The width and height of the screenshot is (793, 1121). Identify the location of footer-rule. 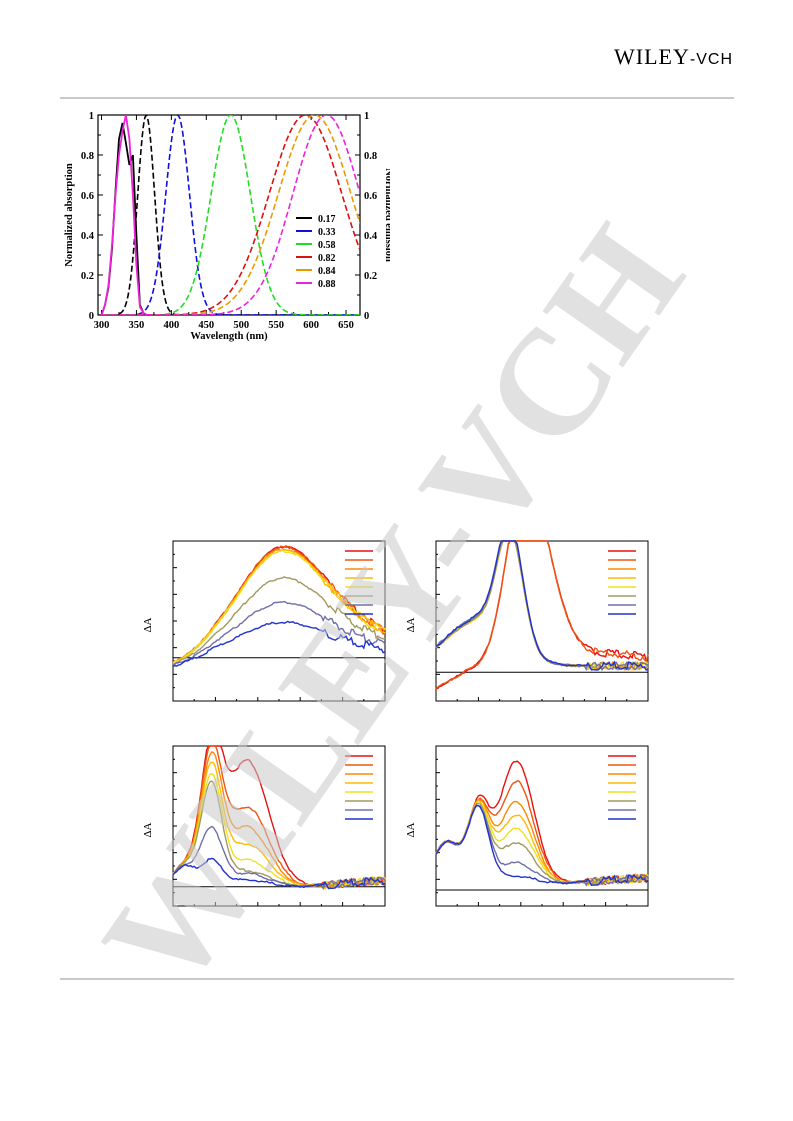
(397, 979).